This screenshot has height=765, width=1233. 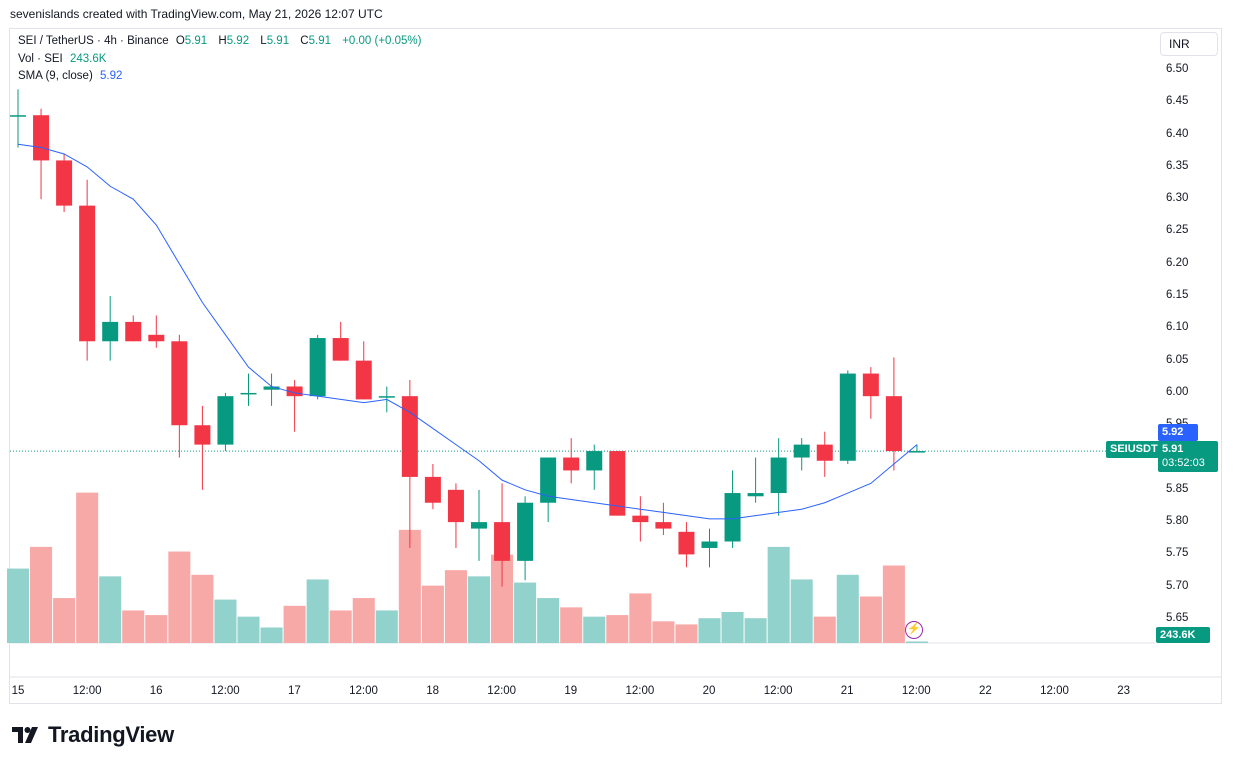 What do you see at coordinates (1177, 553) in the screenshot?
I see `price-tick-label: 5.75` at bounding box center [1177, 553].